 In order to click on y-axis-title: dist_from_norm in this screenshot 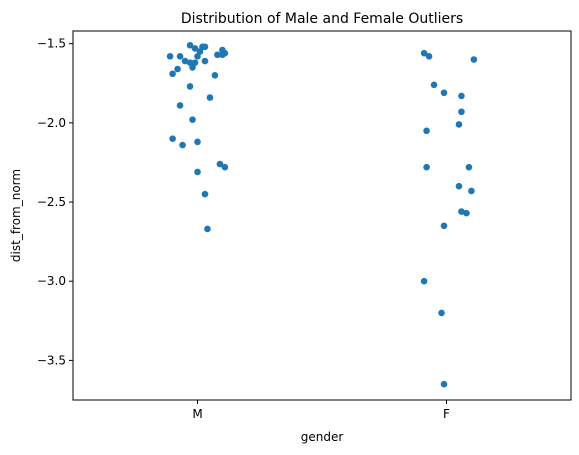, I will do `click(16, 215)`.